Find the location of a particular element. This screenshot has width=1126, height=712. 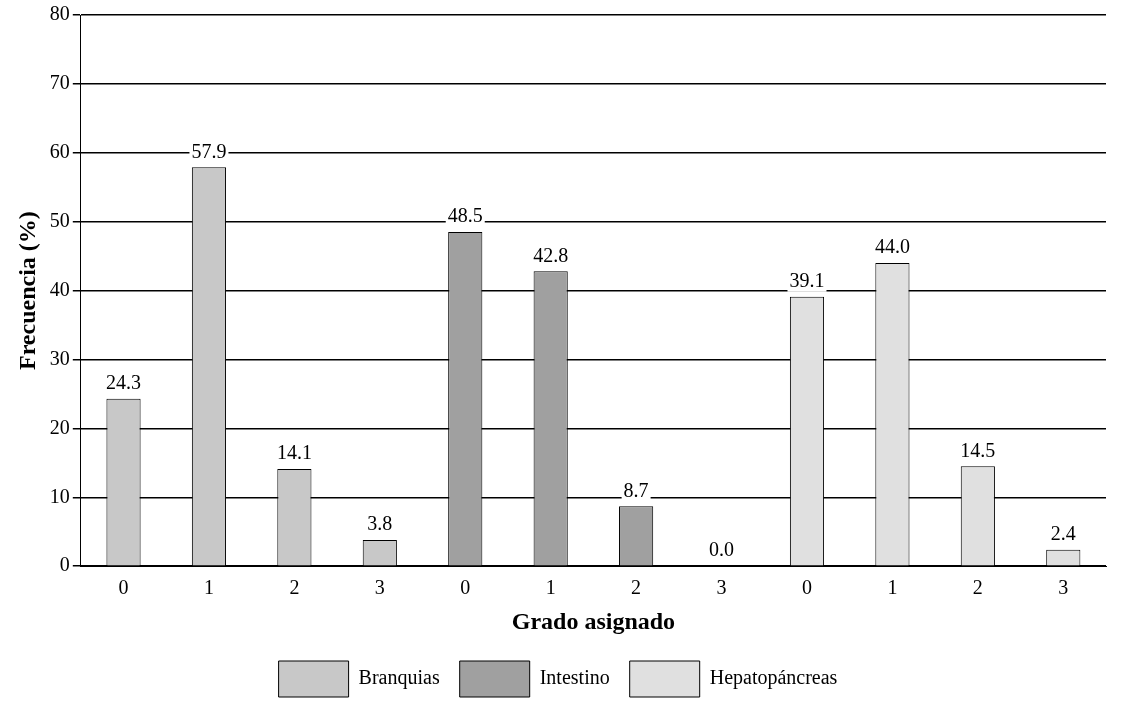

y-tick-label: 30 is located at coordinates (59, 357).